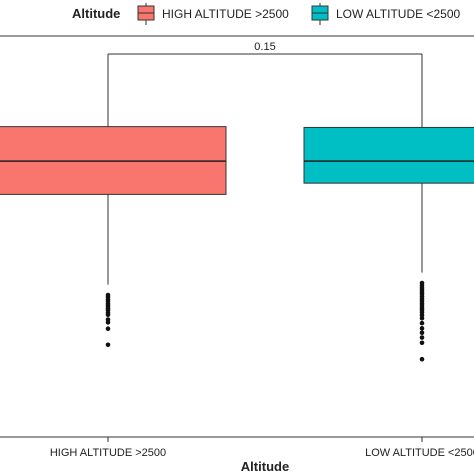 The width and height of the screenshot is (474, 474). I want to click on legend-label-high: HIGH ALTITUDE >2500, so click(225, 14).